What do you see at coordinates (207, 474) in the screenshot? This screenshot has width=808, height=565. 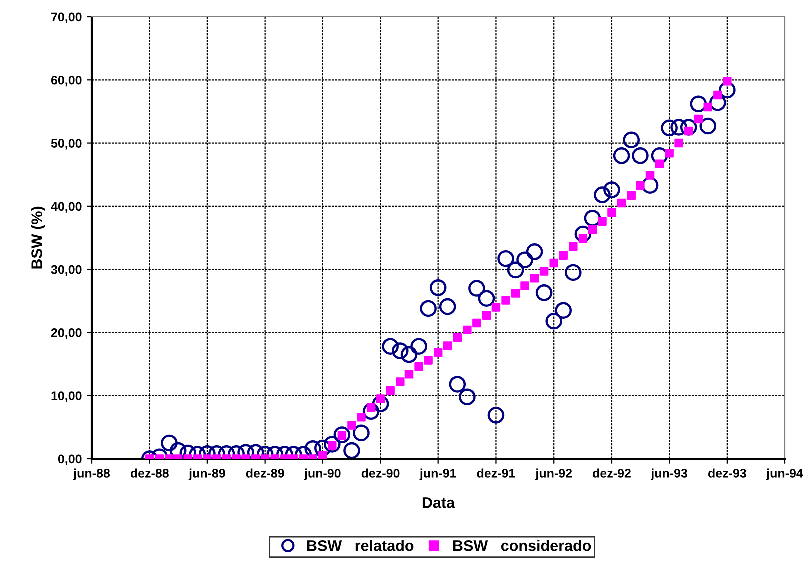 I see `x-tick-label: jun-89` at bounding box center [207, 474].